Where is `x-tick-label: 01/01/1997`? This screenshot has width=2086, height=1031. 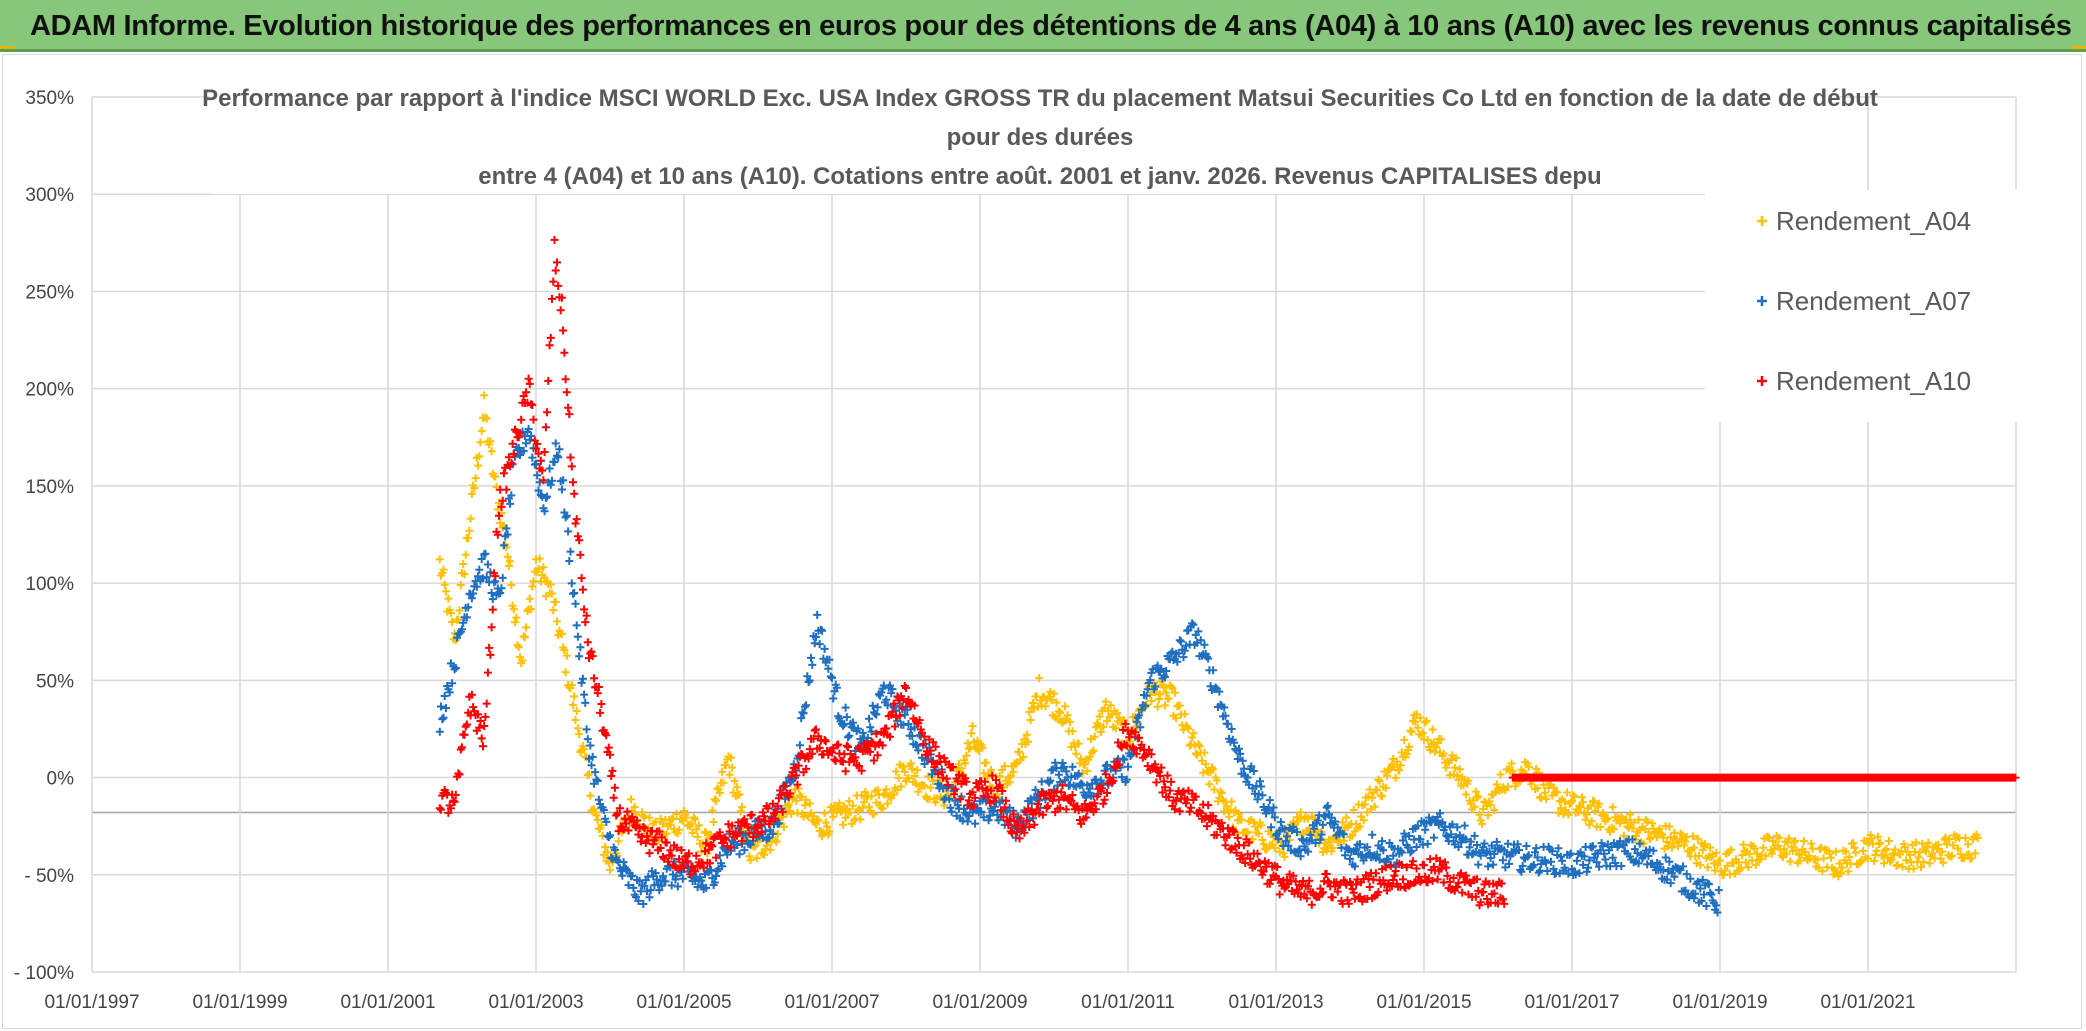
x-tick-label: 01/01/1997 is located at coordinates (91, 1002).